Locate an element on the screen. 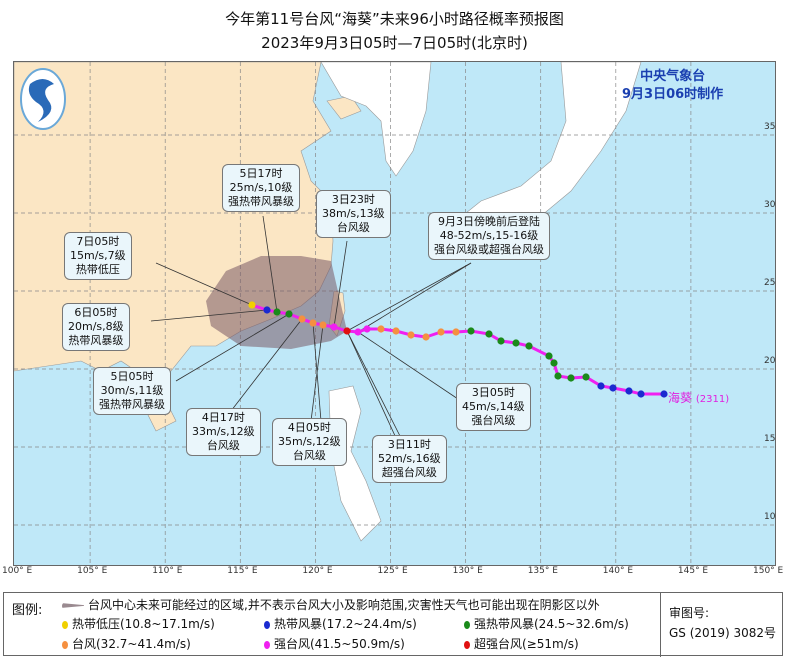 The image size is (789, 670). label-level: 热带风暴级 is located at coordinates (96, 340).